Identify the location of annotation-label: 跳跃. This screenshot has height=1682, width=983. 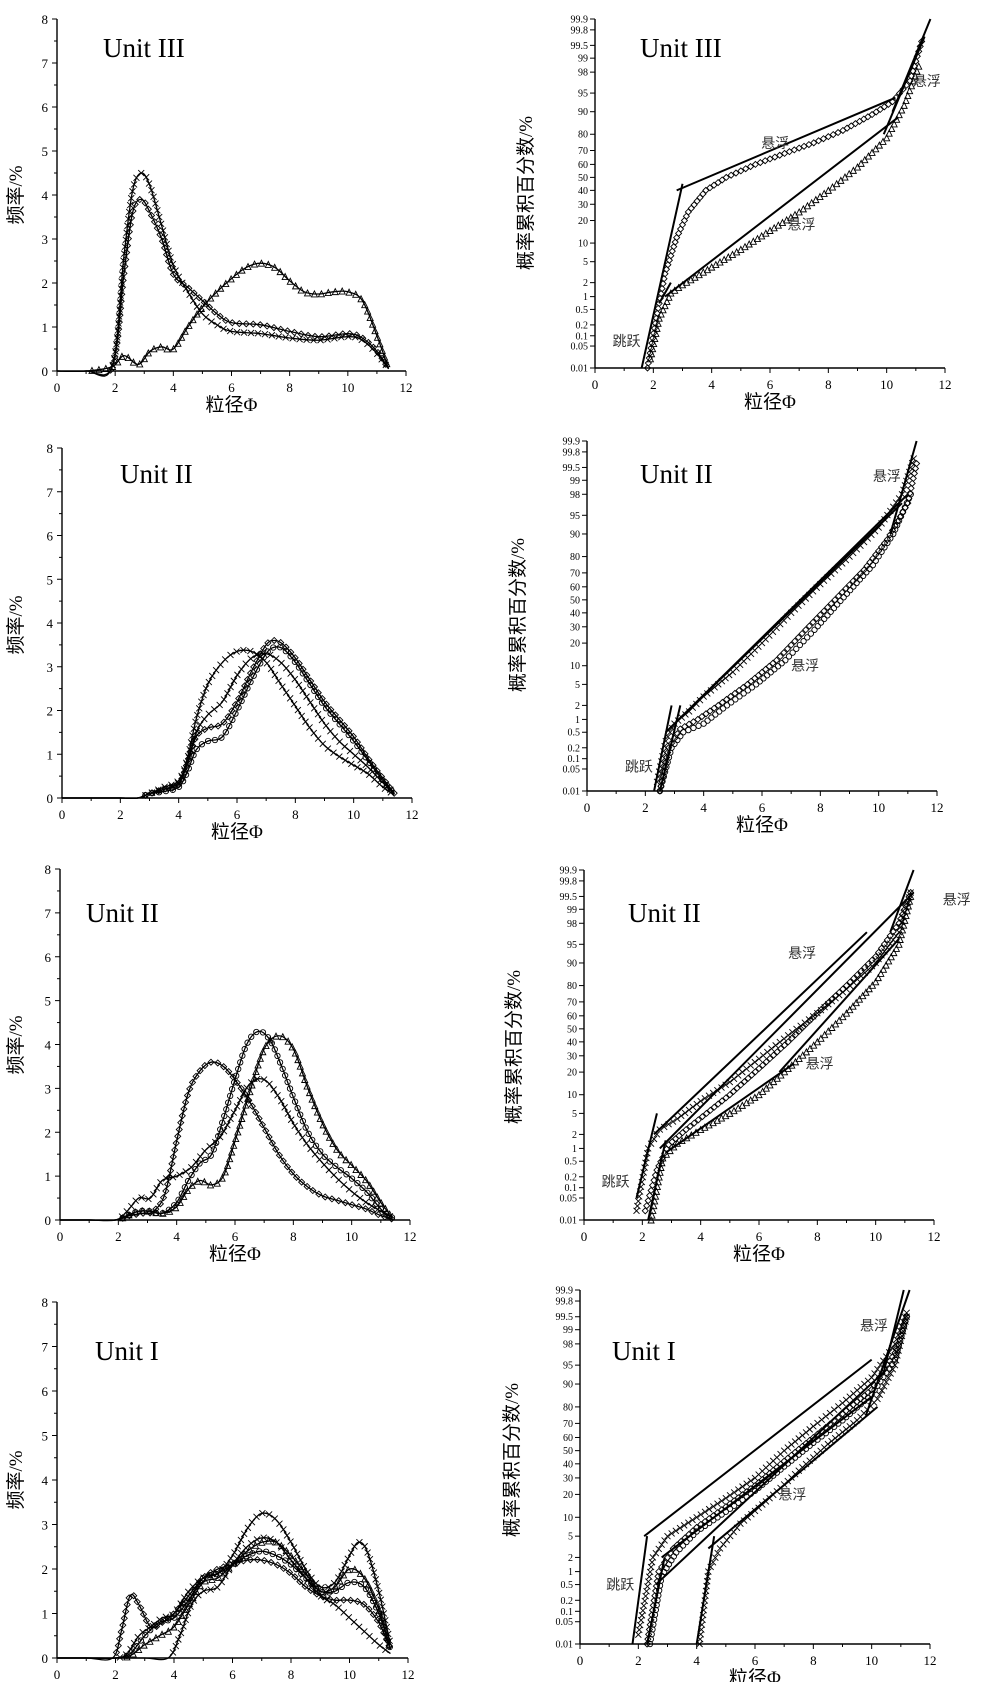
(616, 1182).